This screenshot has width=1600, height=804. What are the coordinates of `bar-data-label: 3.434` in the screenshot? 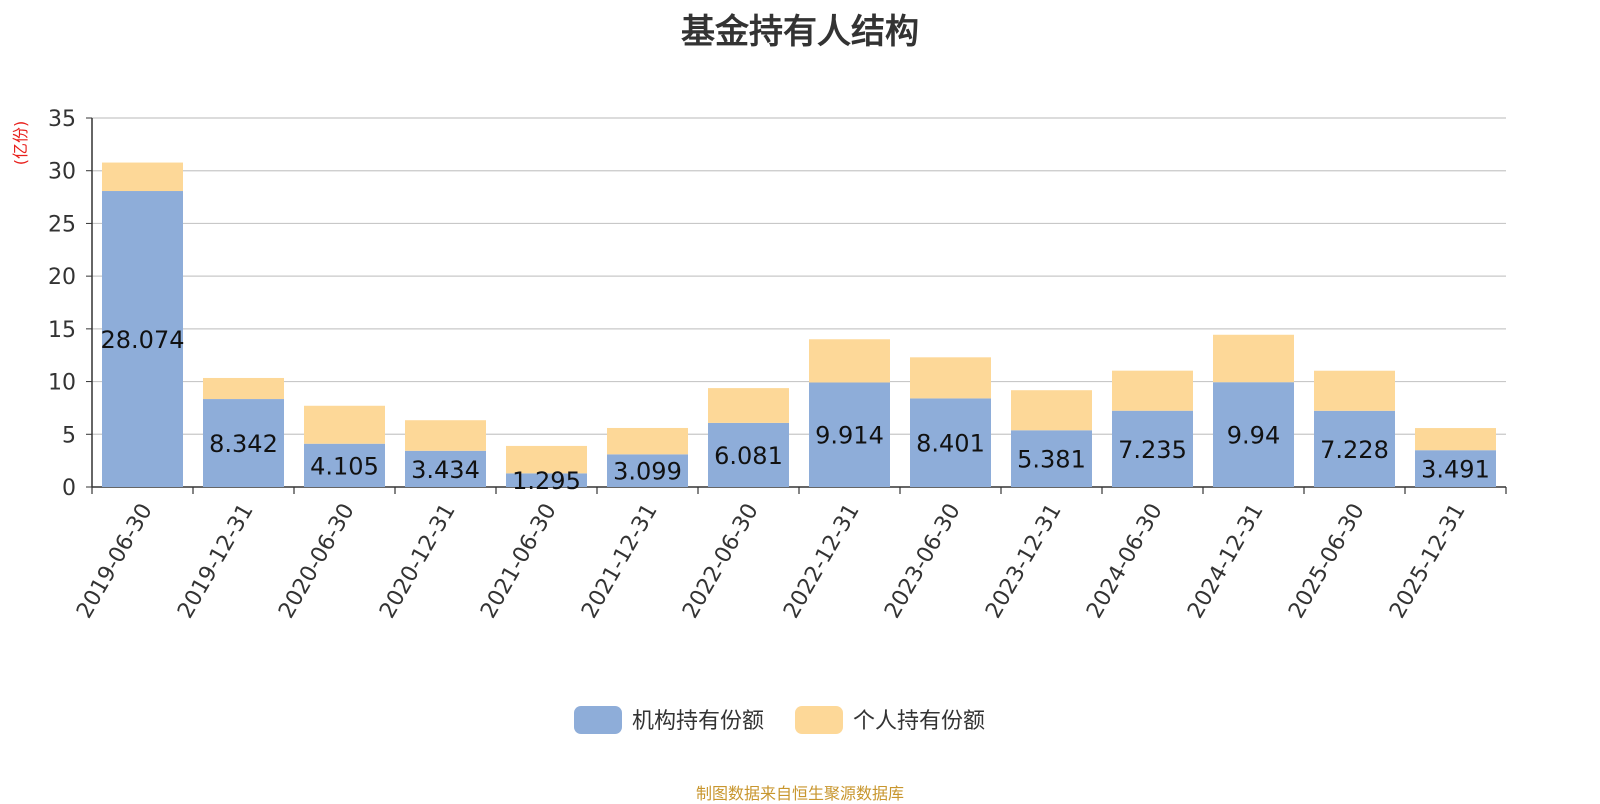 It's located at (445, 470).